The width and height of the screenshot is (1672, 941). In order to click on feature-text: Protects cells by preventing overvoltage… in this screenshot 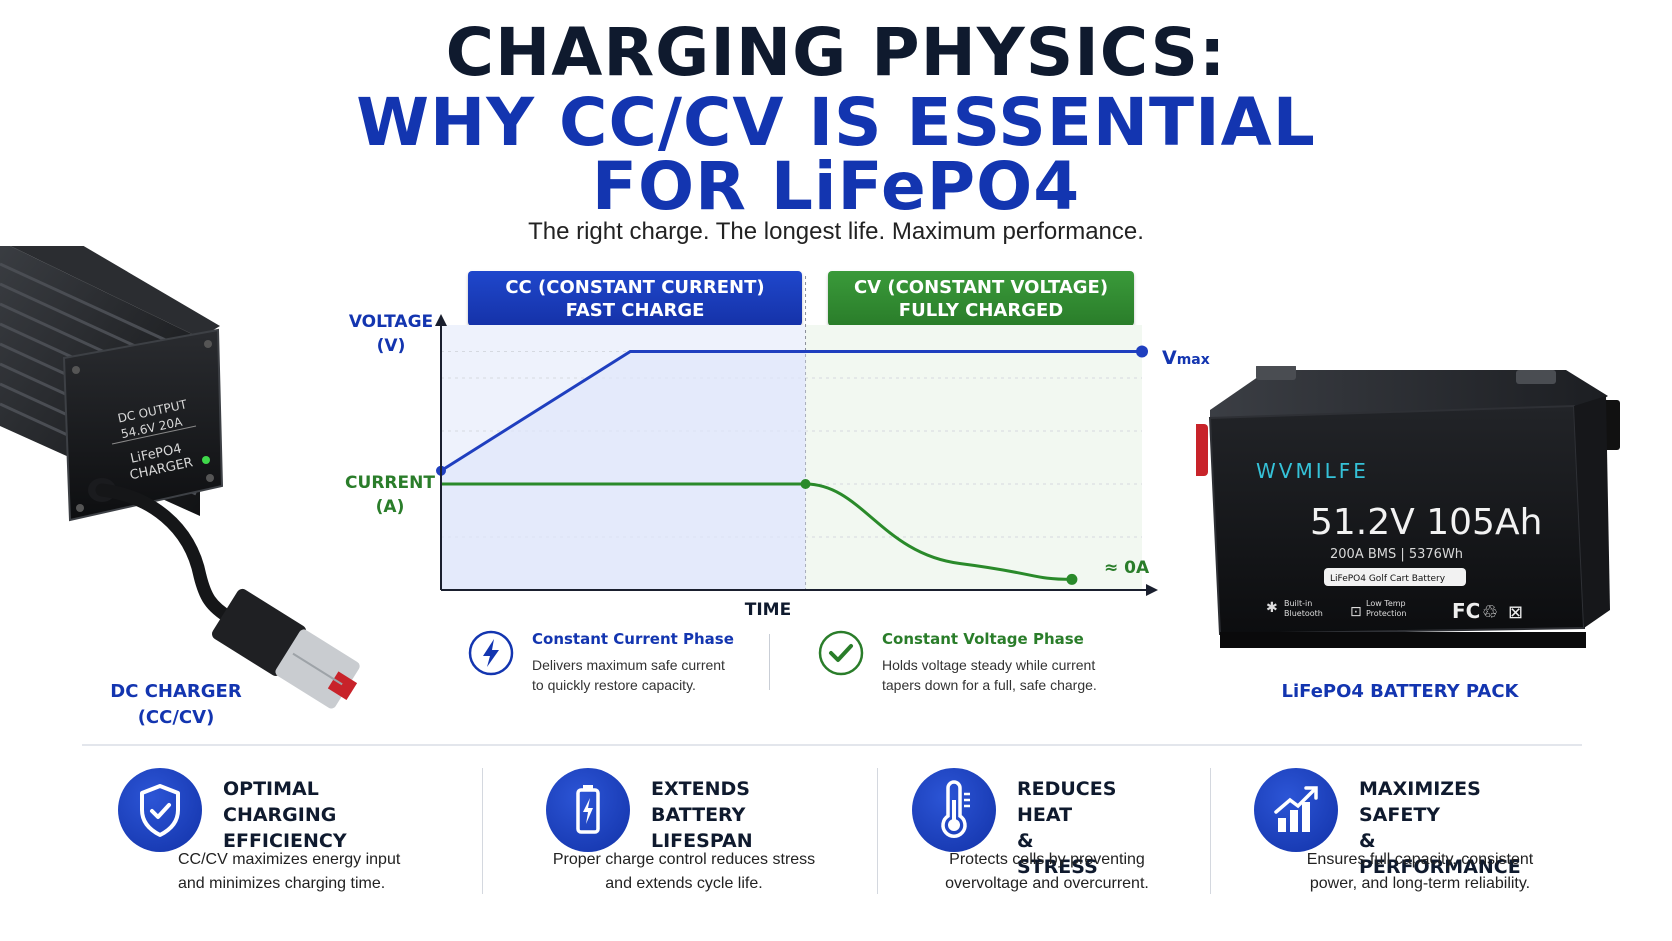, I will do `click(1047, 871)`.